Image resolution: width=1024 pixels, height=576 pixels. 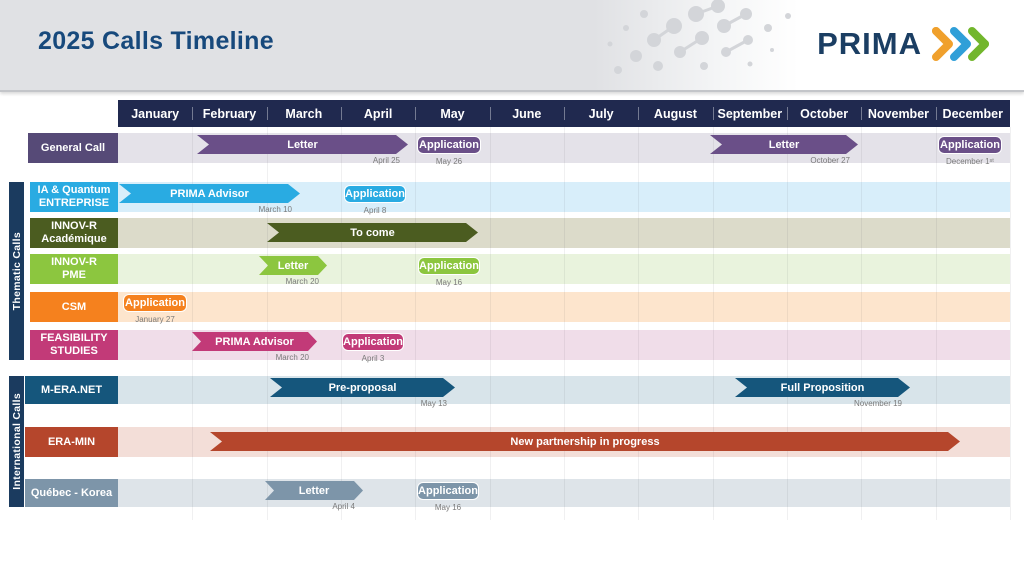 I want to click on date-label: March 10, so click(x=275, y=209).